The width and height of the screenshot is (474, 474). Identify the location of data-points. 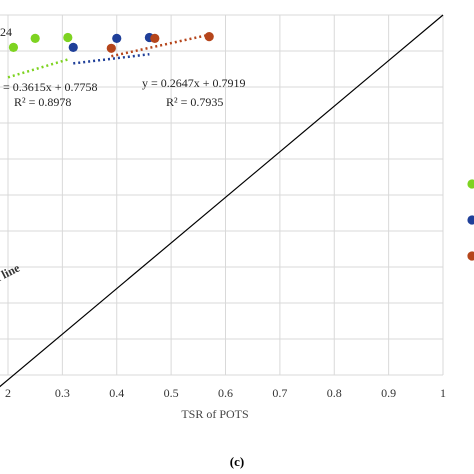
(111, 42).